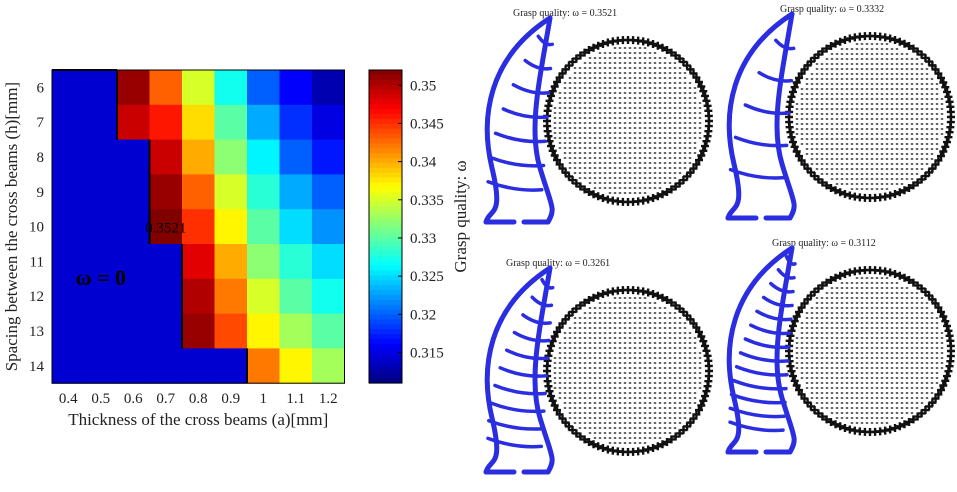 The height and width of the screenshot is (492, 957). Describe the element at coordinates (37, 367) in the screenshot. I see `y-tick-label: 14` at that location.